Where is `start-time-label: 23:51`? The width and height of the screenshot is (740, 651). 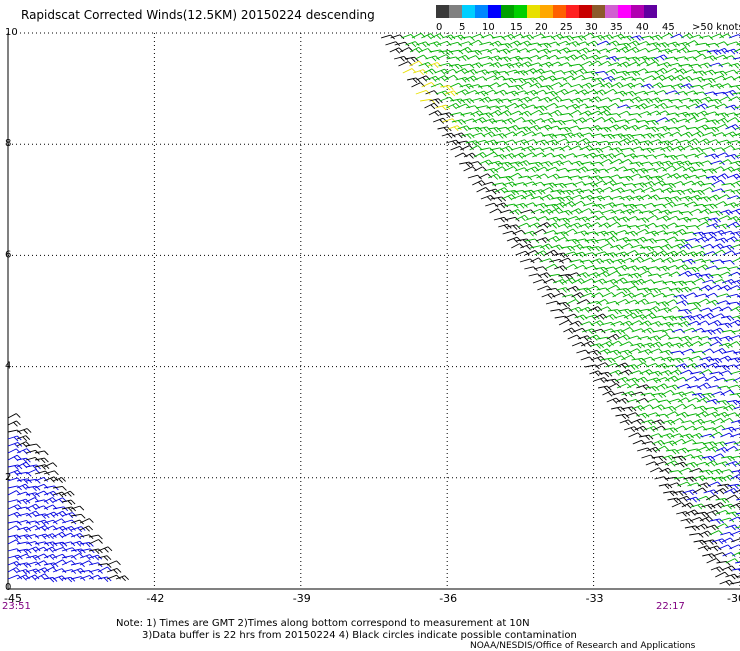
start-time-label: 23:51 is located at coordinates (16, 606).